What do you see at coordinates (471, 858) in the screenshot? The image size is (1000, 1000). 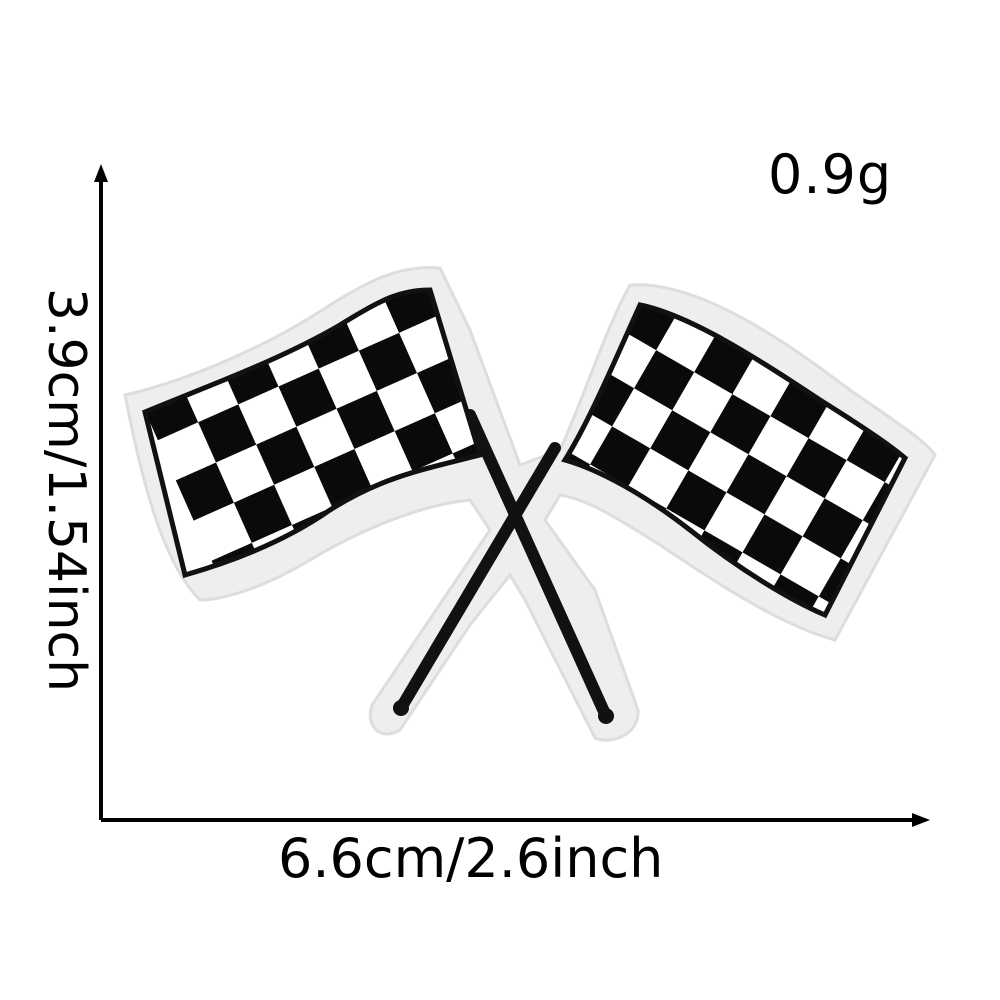 I see `width-dimension-label: 6.6cm/2.6inch` at bounding box center [471, 858].